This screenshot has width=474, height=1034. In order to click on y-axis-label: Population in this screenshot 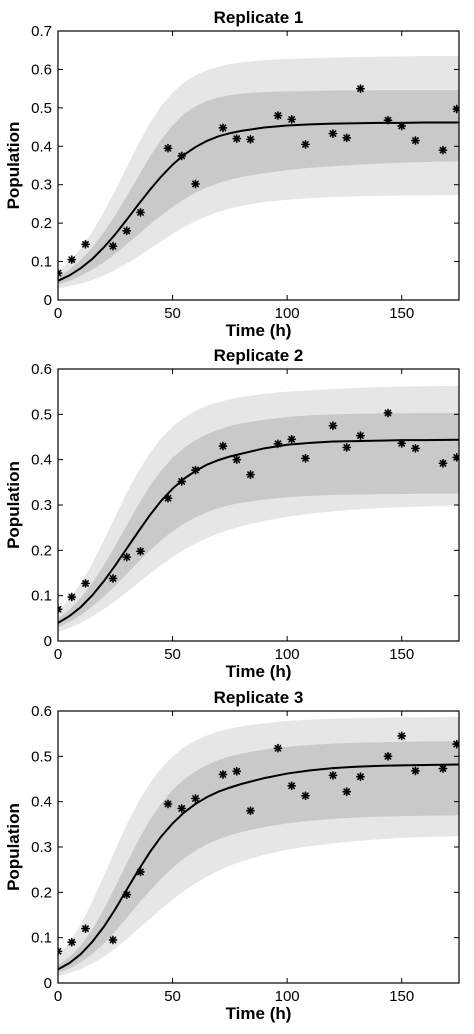, I will do `click(13, 505)`.